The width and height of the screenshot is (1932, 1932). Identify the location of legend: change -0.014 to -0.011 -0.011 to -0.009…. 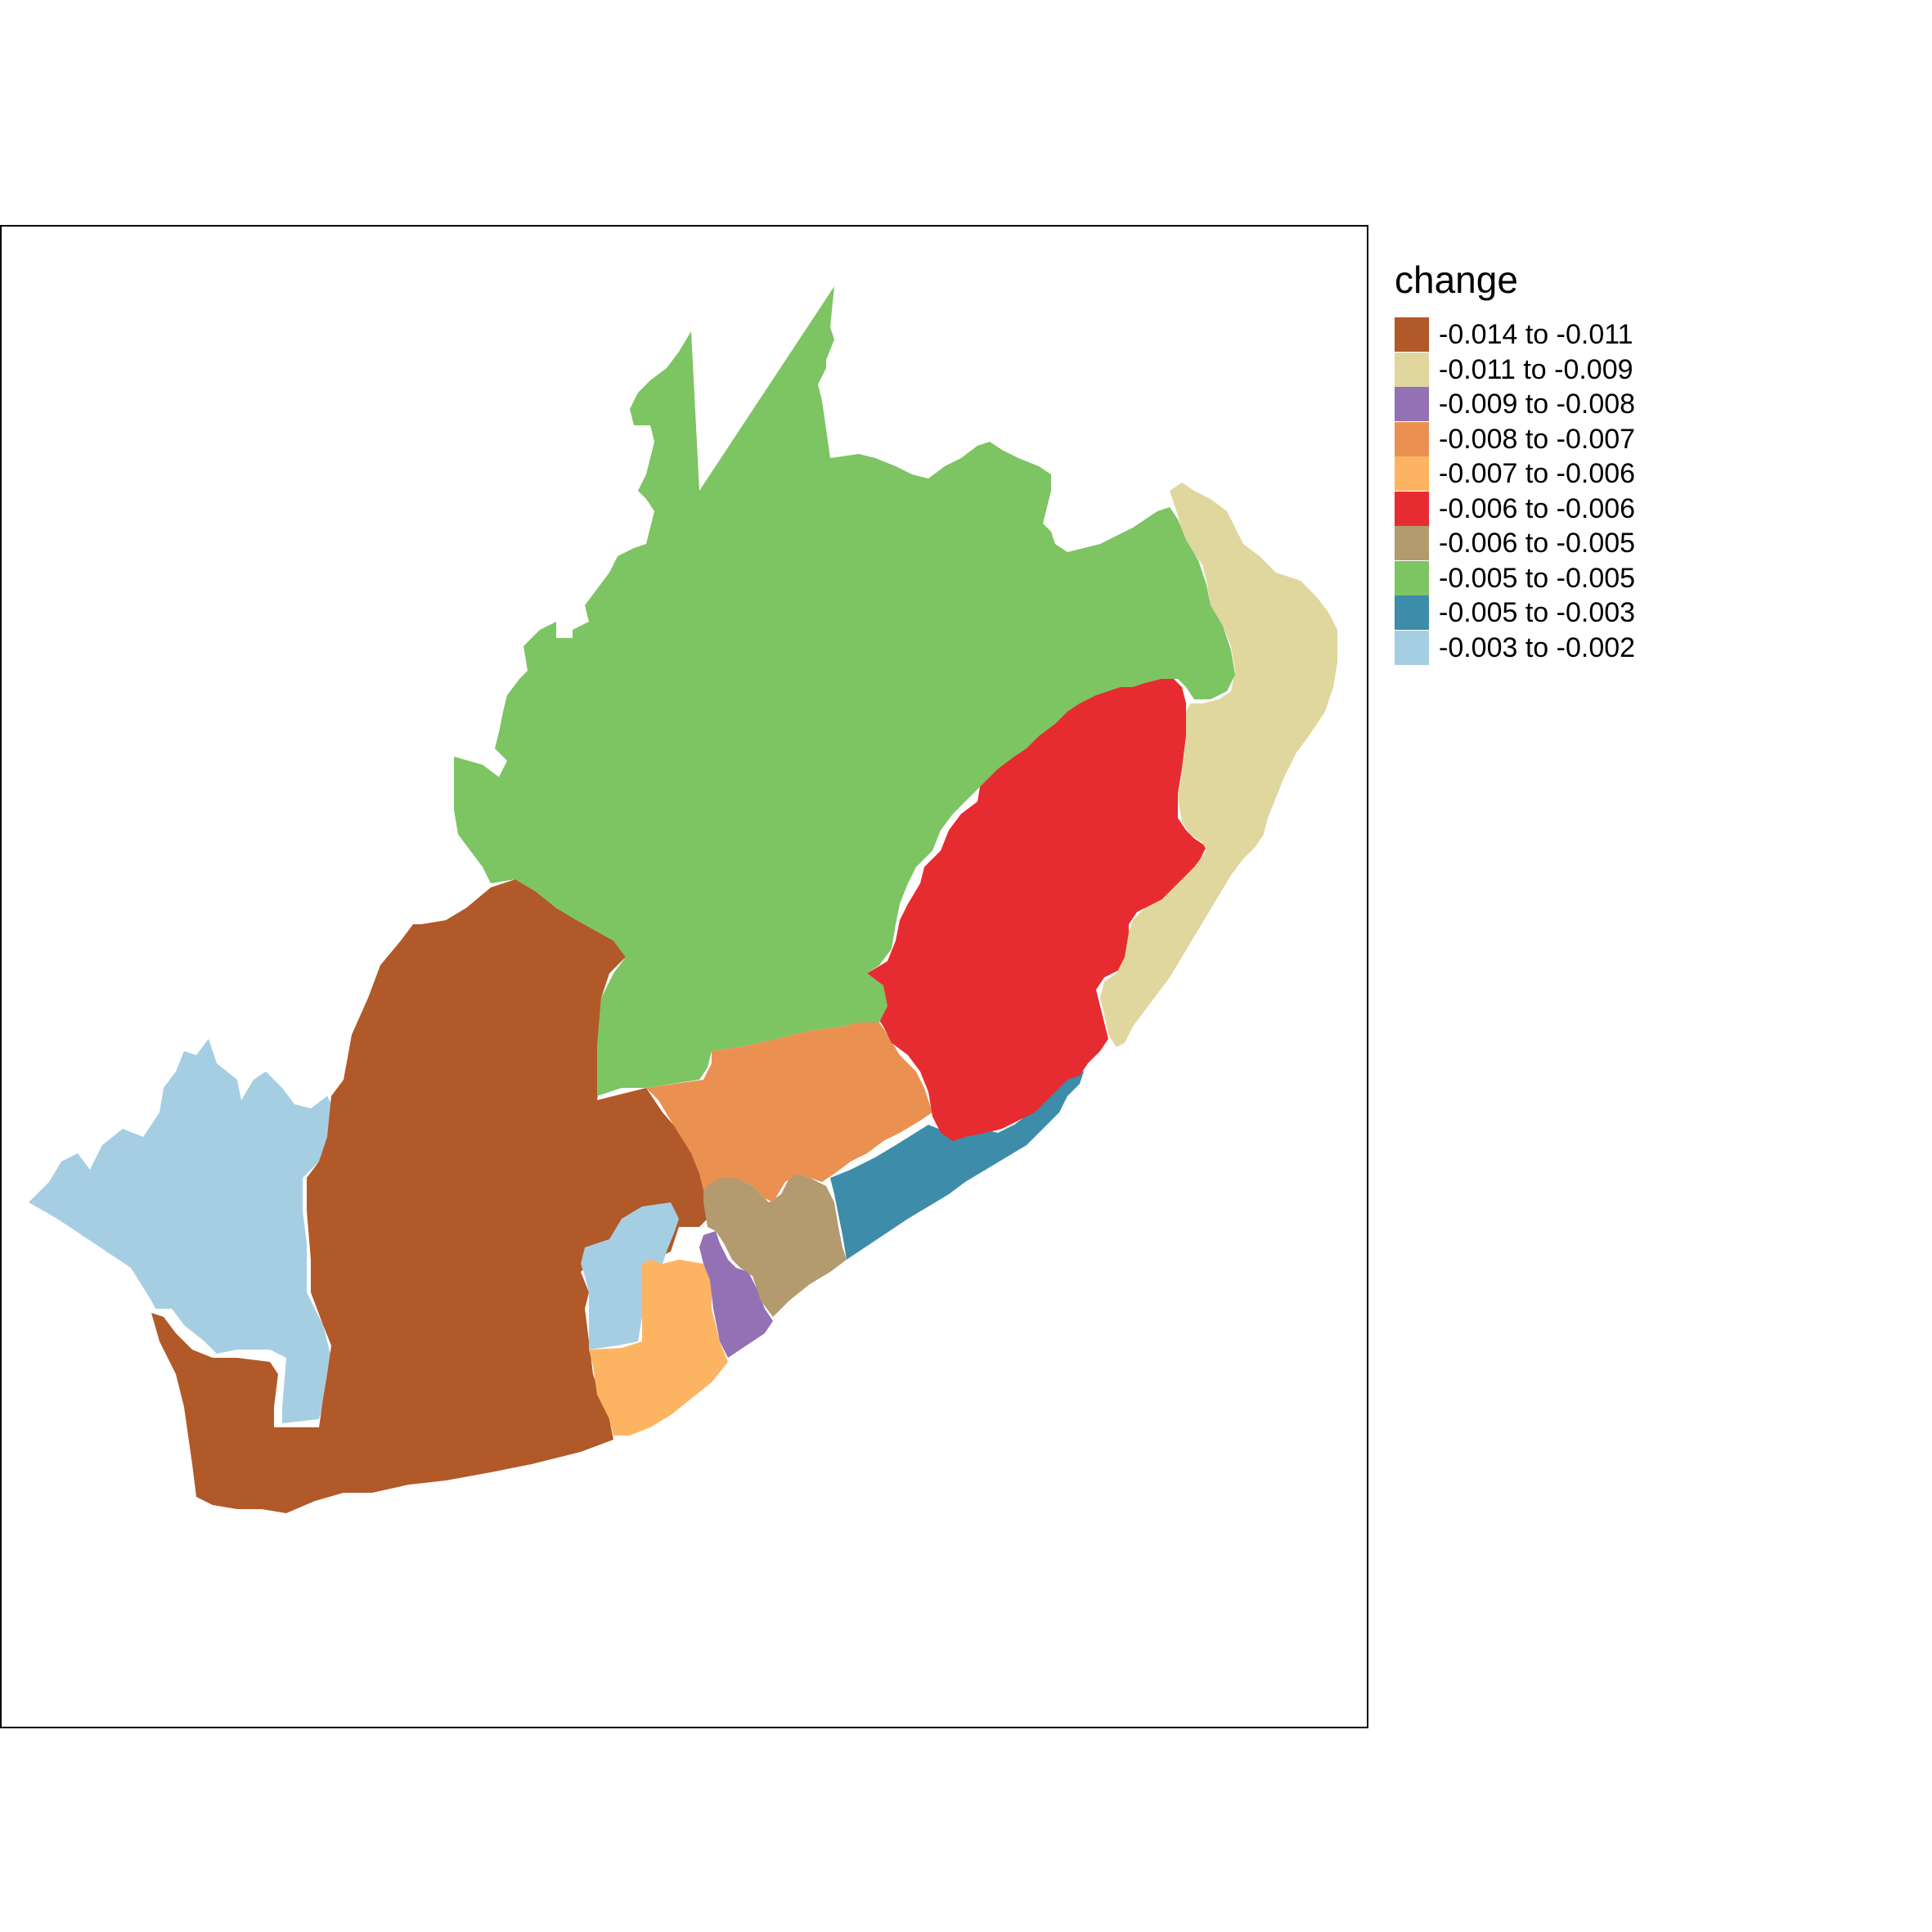
(1515, 462).